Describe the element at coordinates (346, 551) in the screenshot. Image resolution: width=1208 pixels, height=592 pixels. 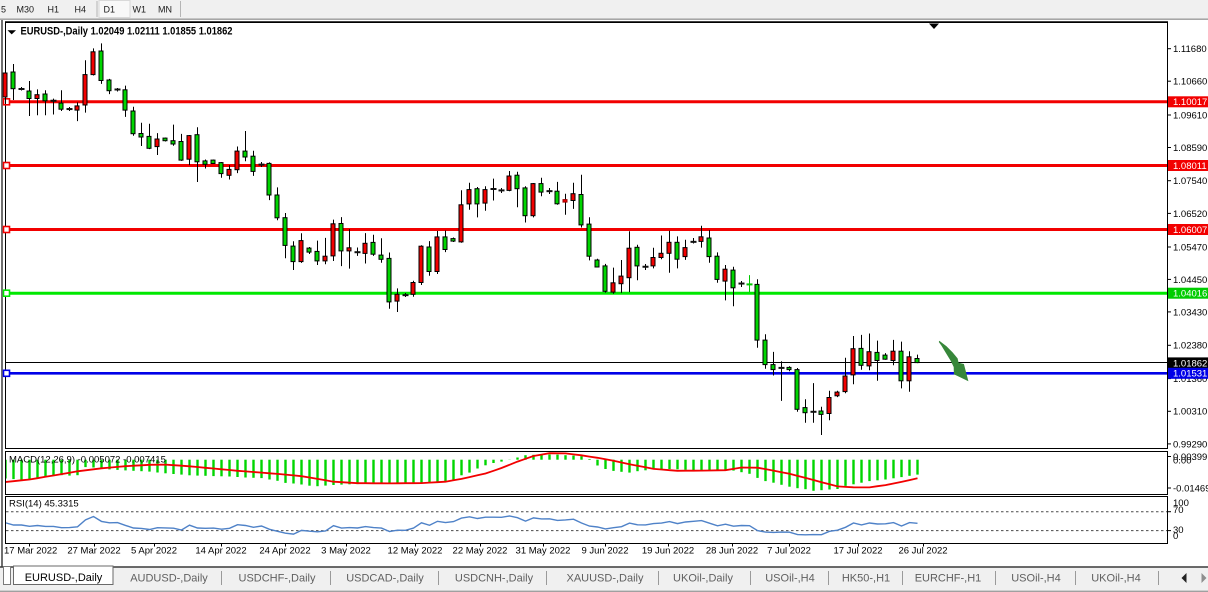
I see `svg-text: 3 May 2022` at that location.